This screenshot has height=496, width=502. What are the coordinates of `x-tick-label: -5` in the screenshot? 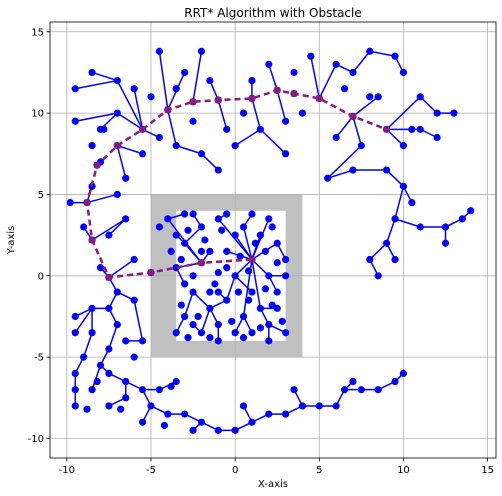 It's located at (151, 470).